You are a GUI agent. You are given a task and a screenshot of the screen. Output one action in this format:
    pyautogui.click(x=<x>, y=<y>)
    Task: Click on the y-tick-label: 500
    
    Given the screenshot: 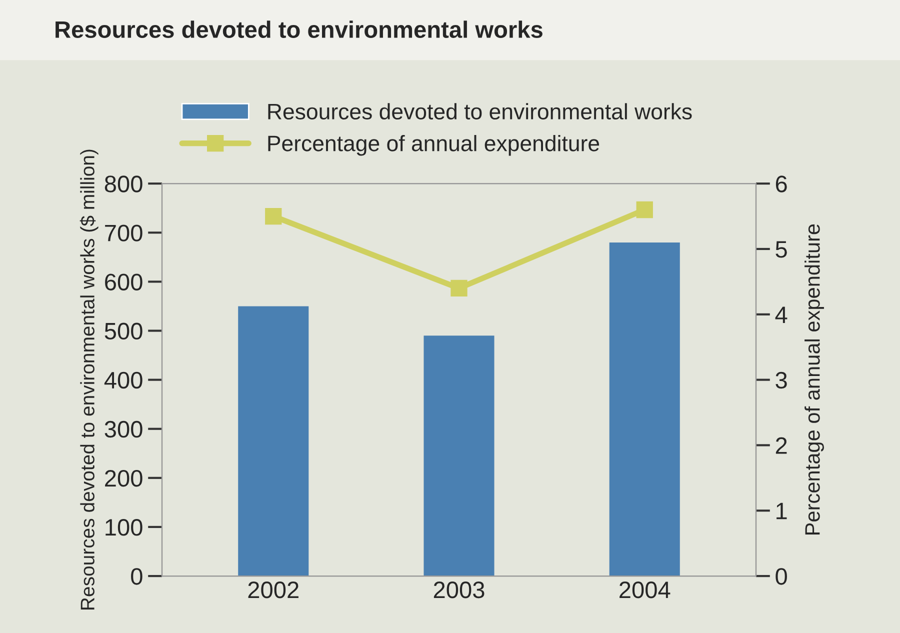 What is the action you would take?
    pyautogui.click(x=123, y=331)
    